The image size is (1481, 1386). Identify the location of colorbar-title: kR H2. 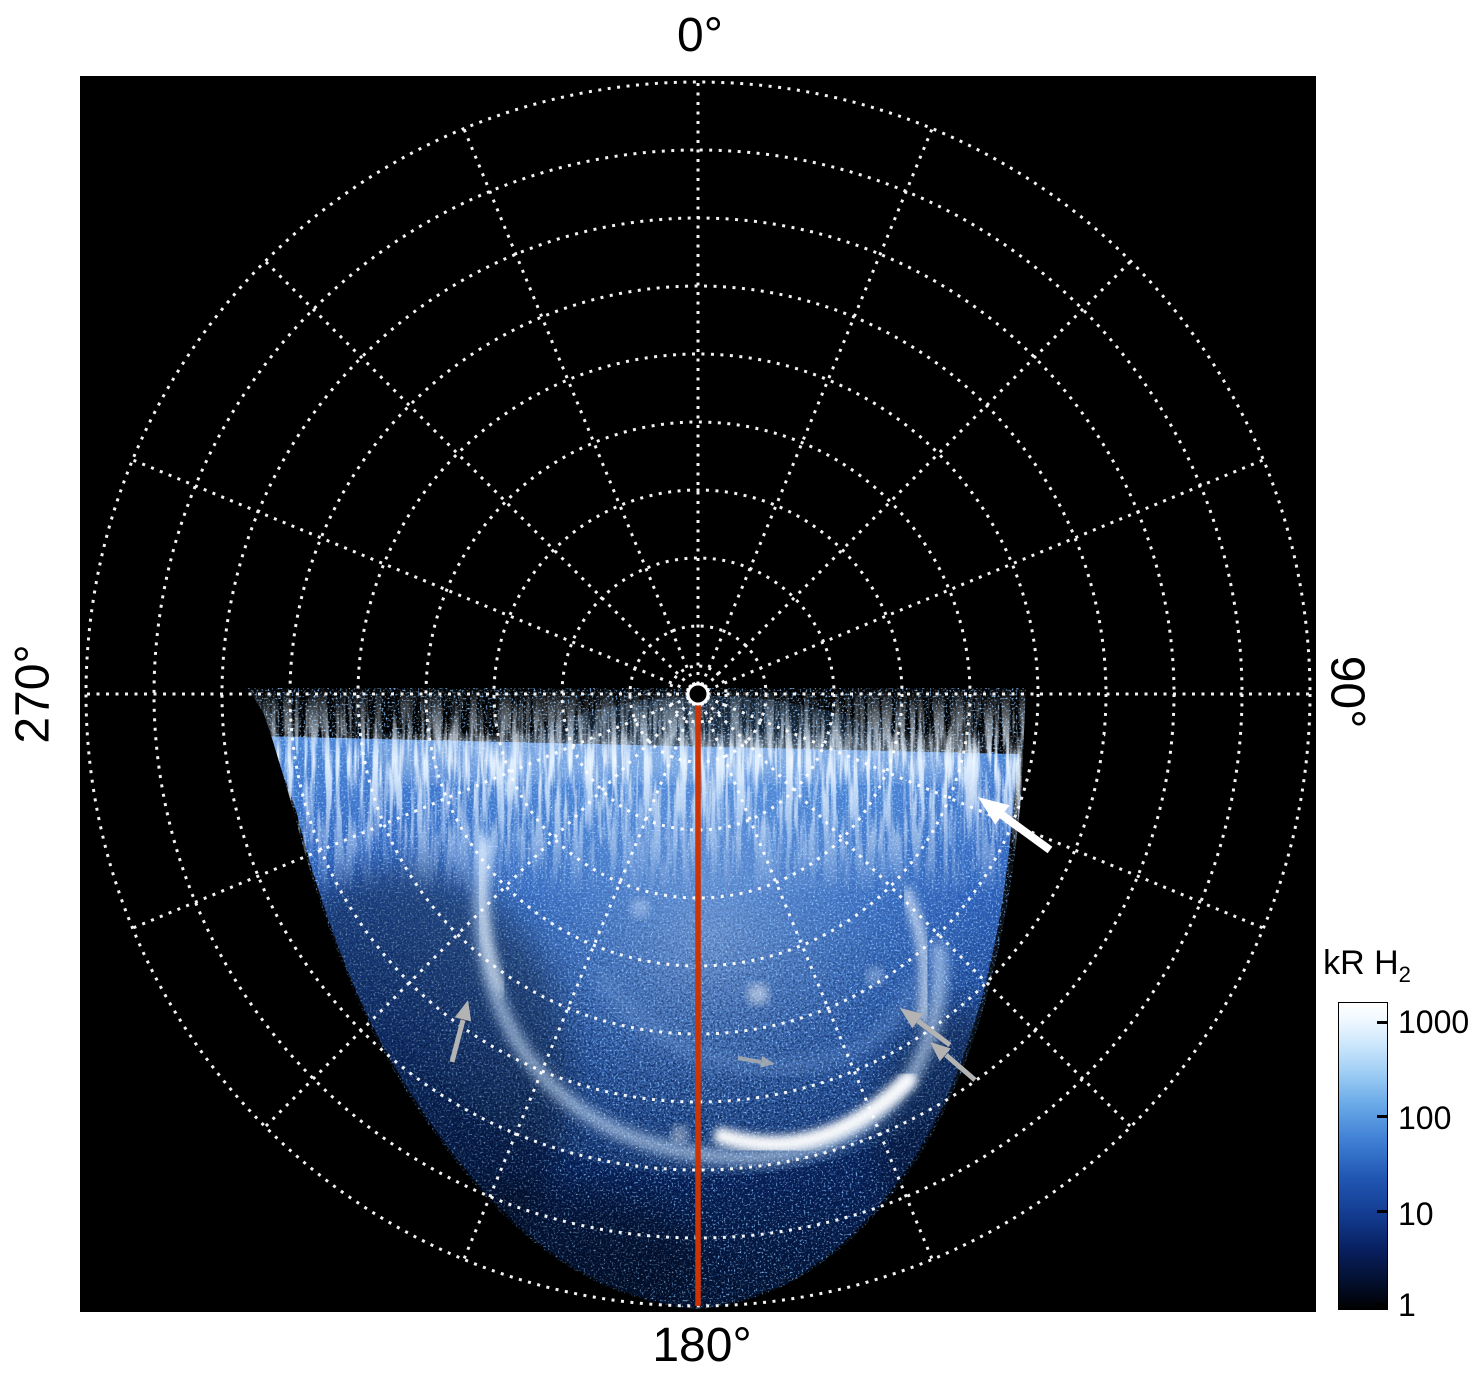
(1367, 966).